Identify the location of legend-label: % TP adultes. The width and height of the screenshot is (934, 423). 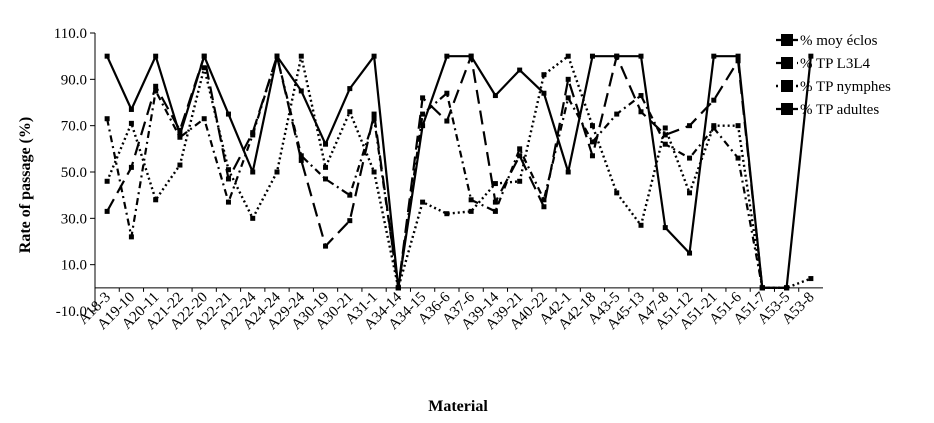
(839, 110).